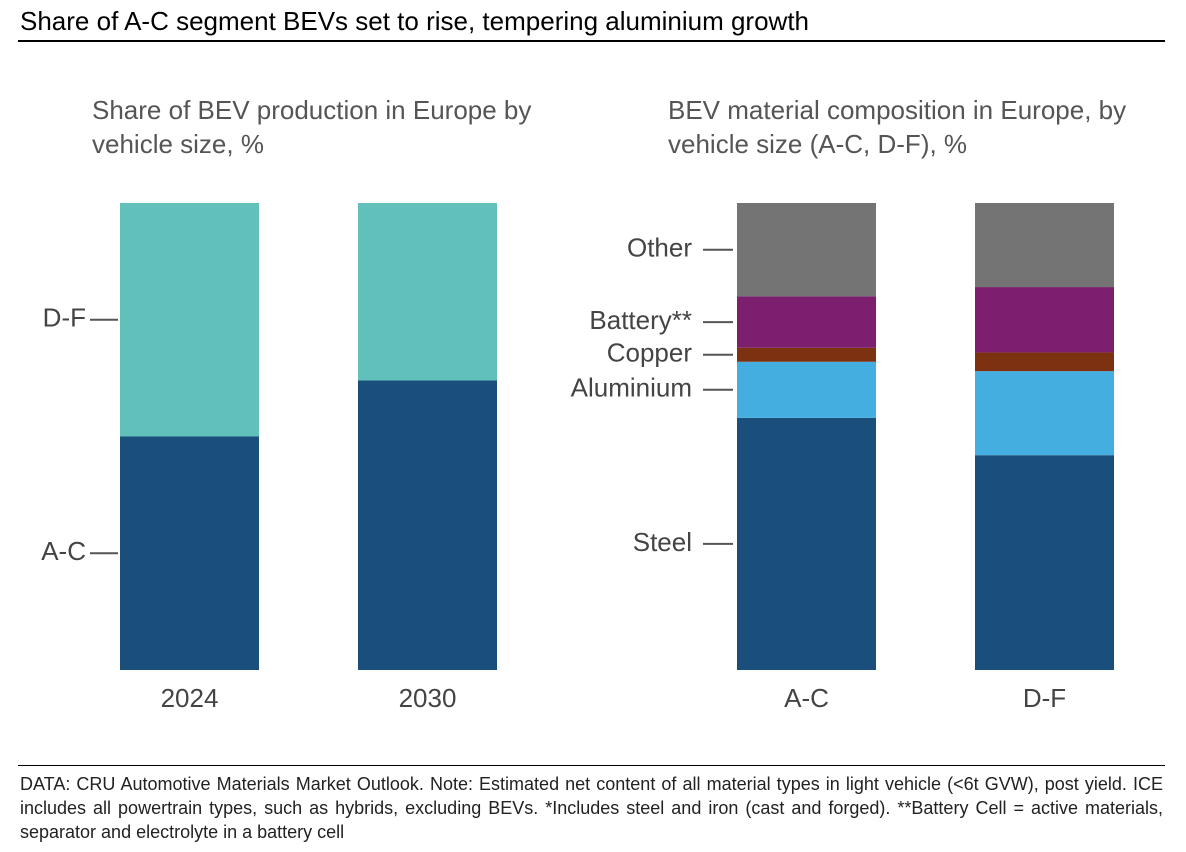 Image resolution: width=1186 pixels, height=852 pixels. Describe the element at coordinates (806, 698) in the screenshot. I see `x-tick-label: A-C` at that location.